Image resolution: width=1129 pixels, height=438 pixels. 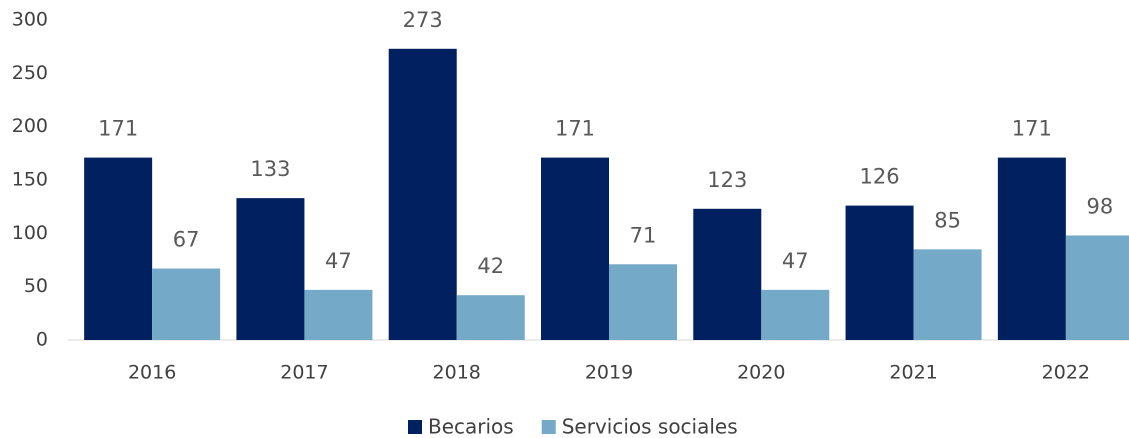 What do you see at coordinates (304, 373) in the screenshot?
I see `x-tick-label: 2017` at bounding box center [304, 373].